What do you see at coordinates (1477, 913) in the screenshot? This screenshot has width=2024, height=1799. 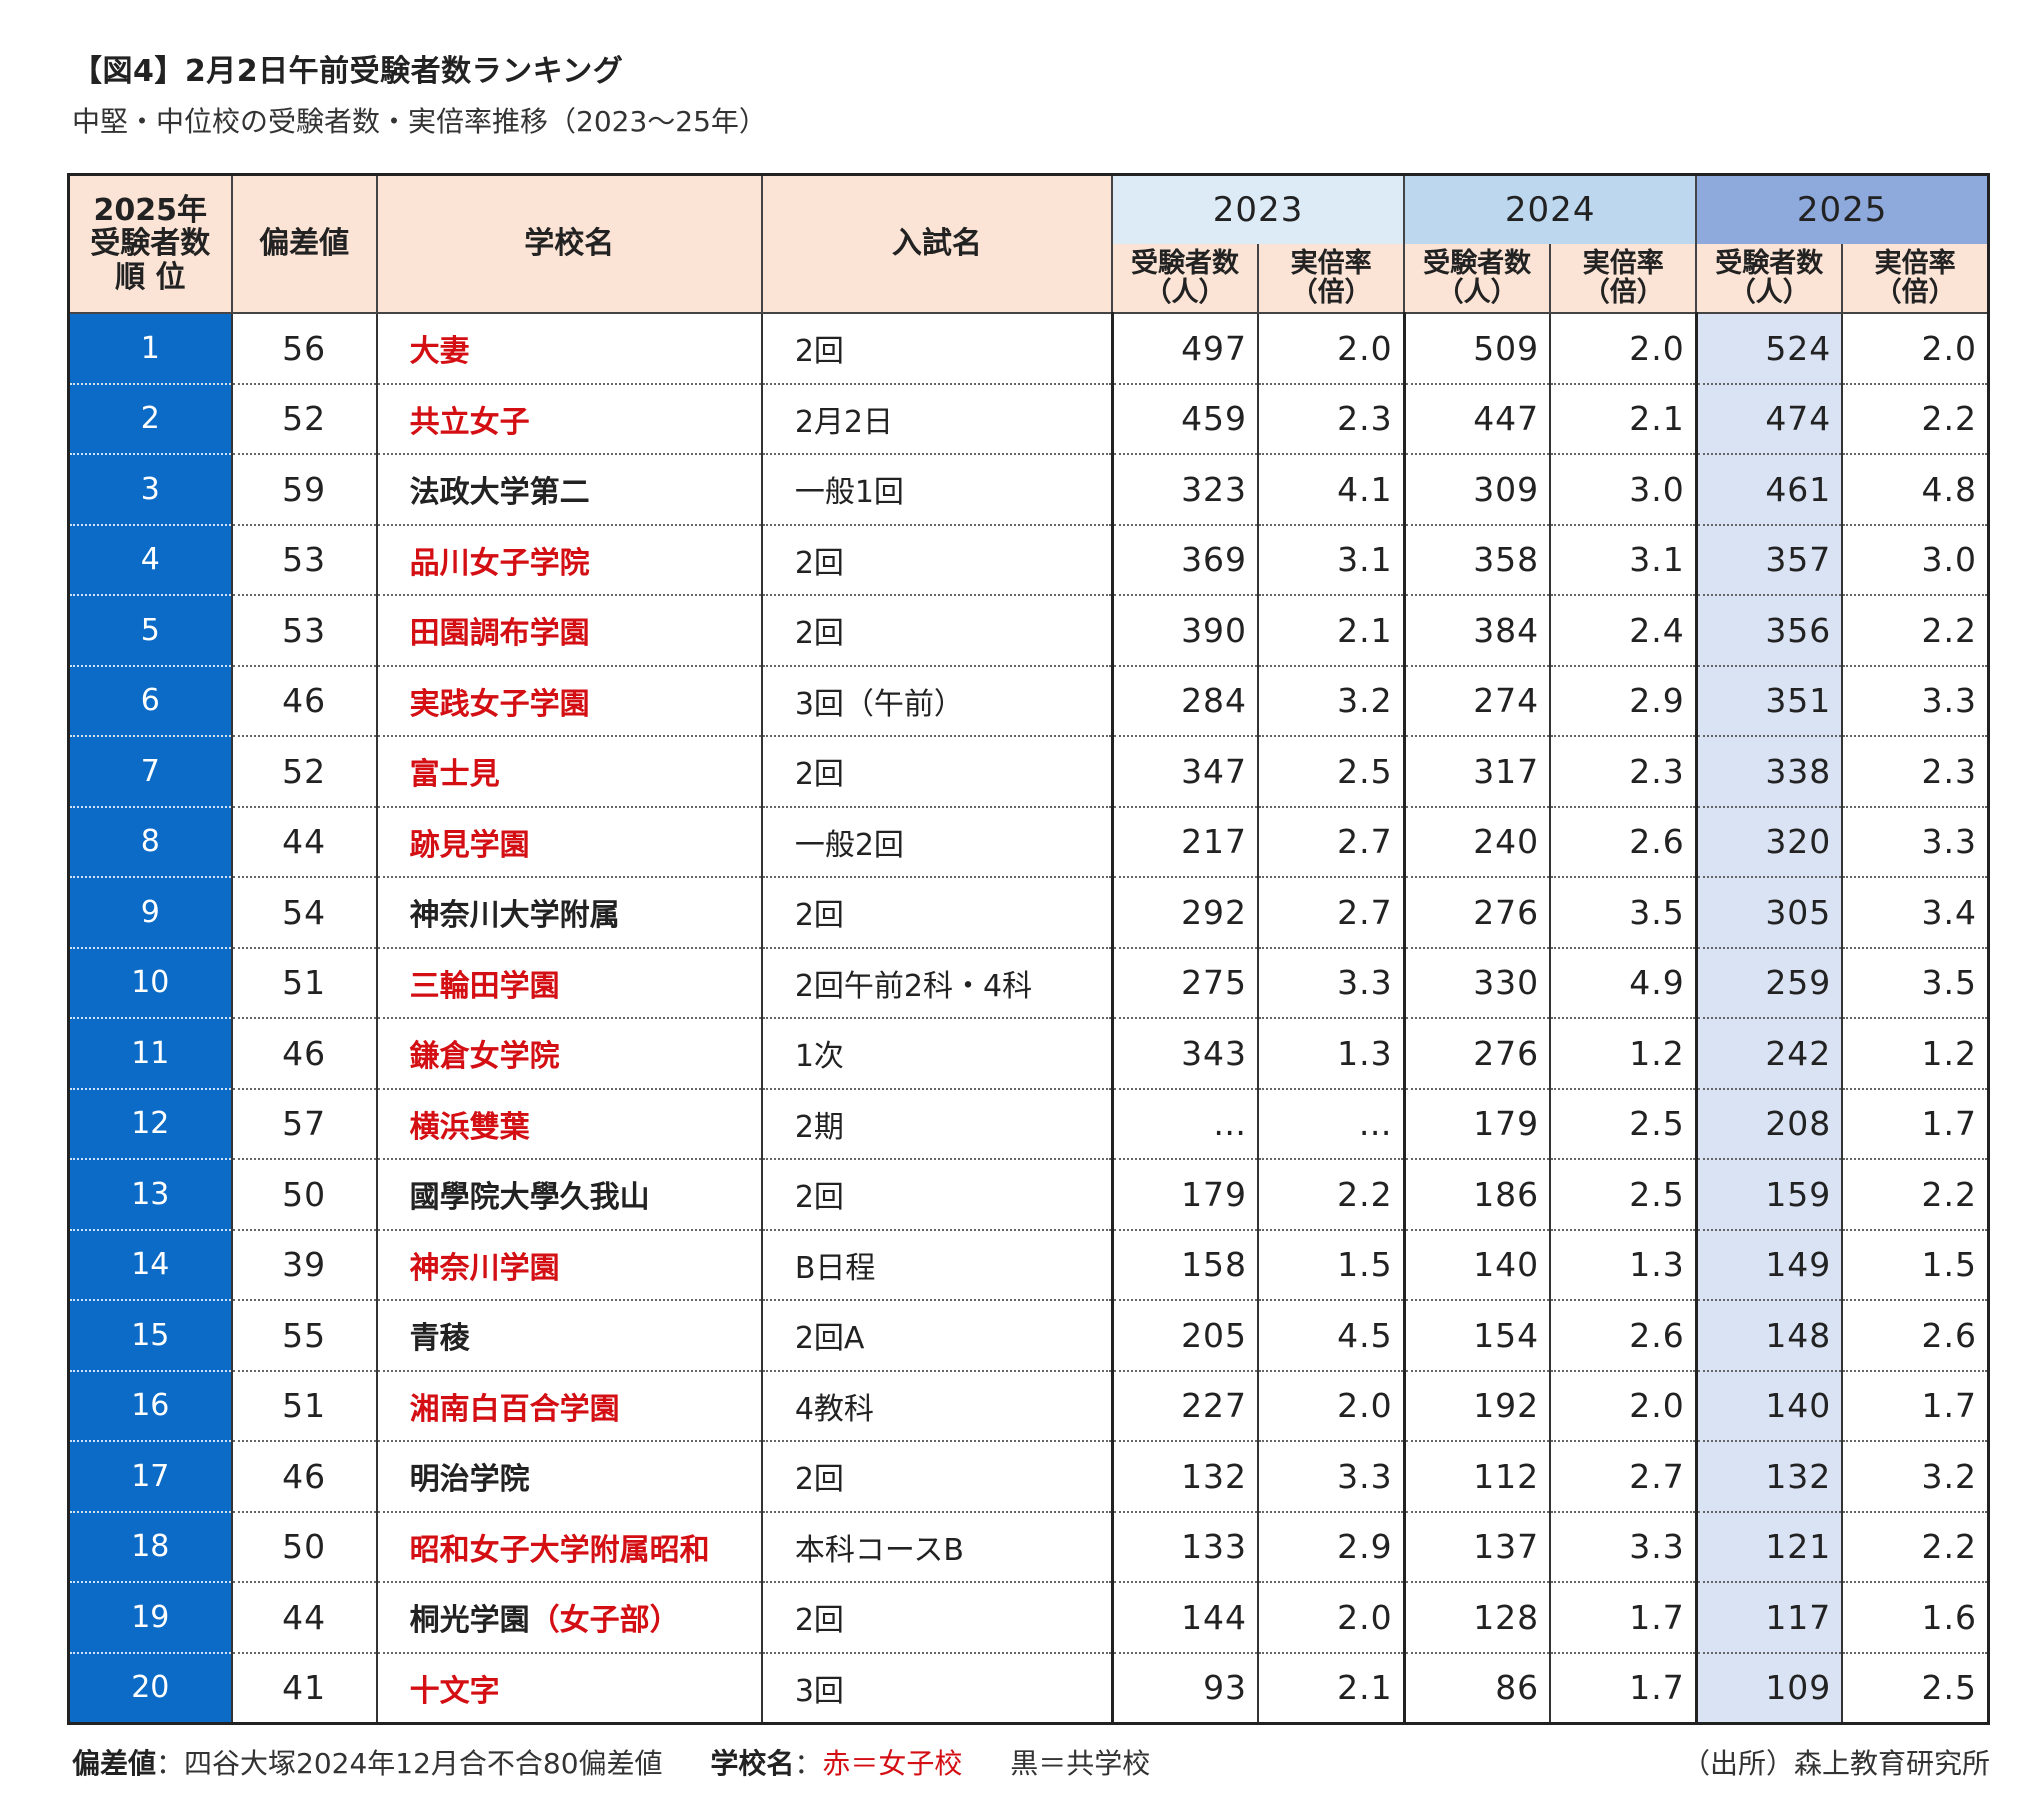 I see `applicants-2024-cell: 276` at bounding box center [1477, 913].